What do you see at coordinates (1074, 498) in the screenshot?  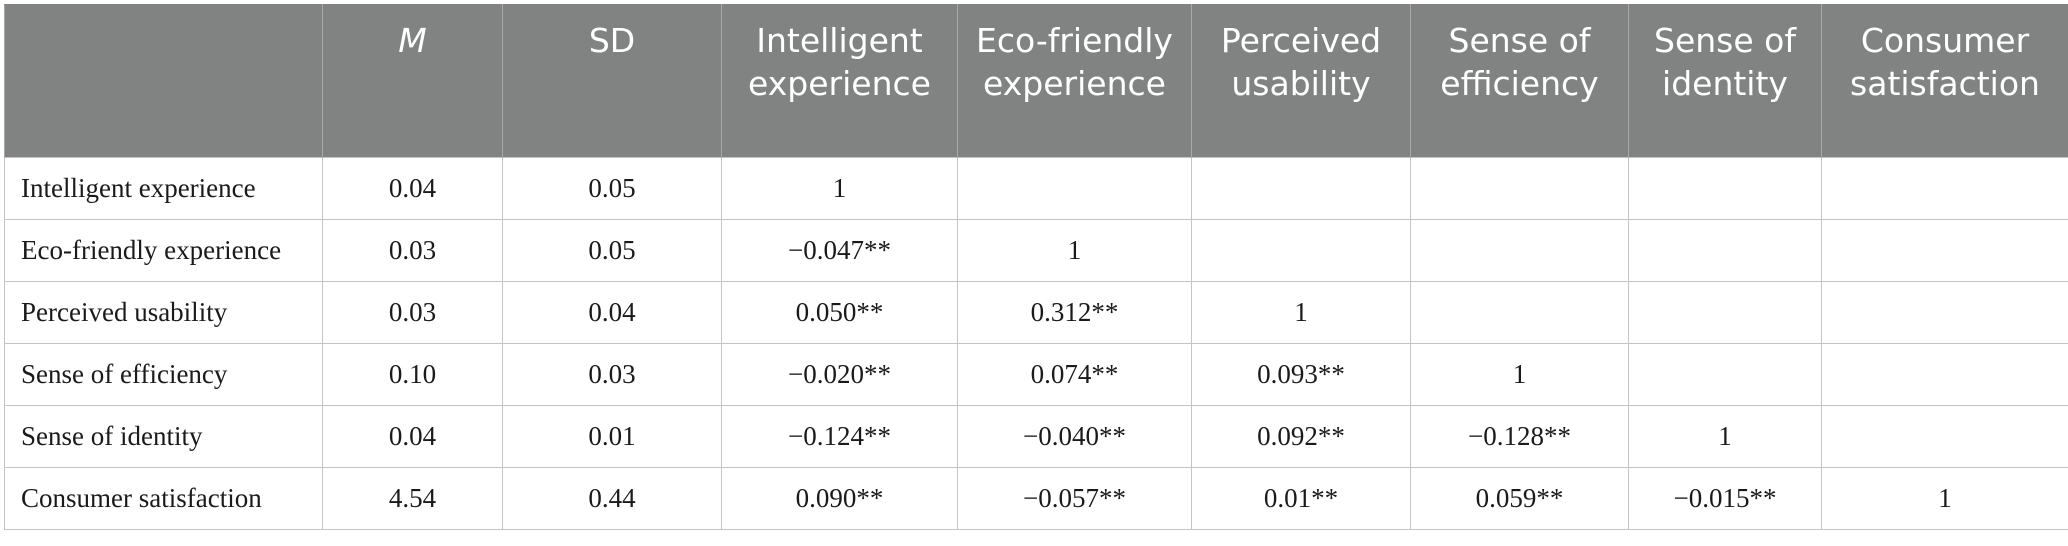 I see `table-cell: −0.057**` at bounding box center [1074, 498].